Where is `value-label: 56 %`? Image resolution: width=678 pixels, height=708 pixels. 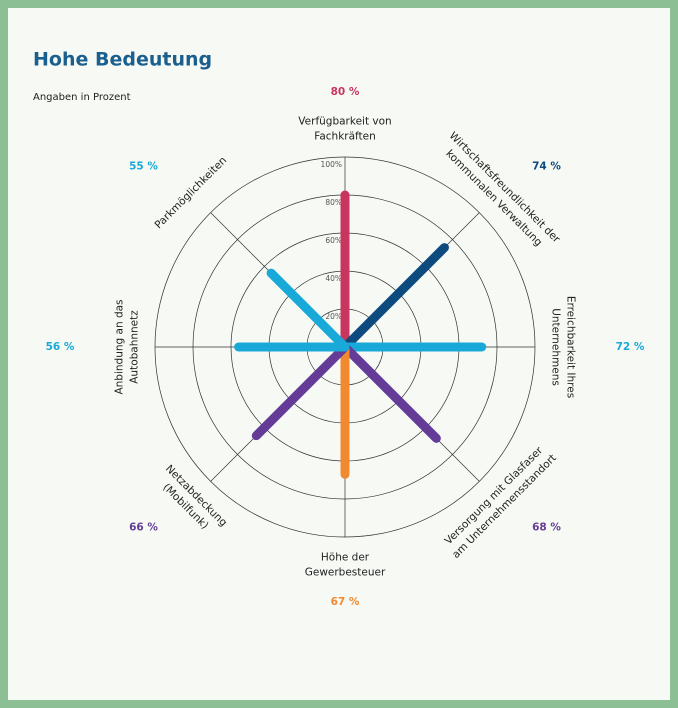 value-label: 56 % is located at coordinates (60, 347).